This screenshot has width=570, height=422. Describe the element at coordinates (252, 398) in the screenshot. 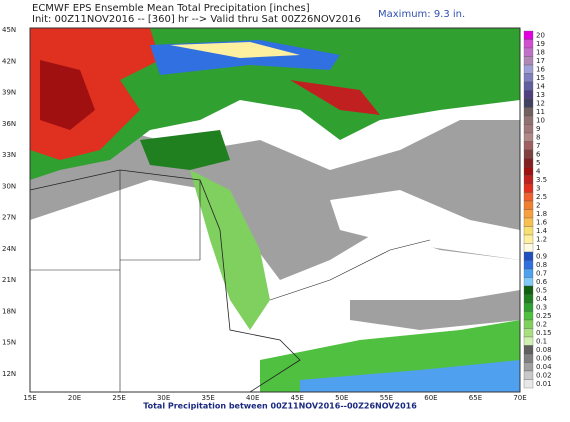

I see `lon-label: 40E` at that location.